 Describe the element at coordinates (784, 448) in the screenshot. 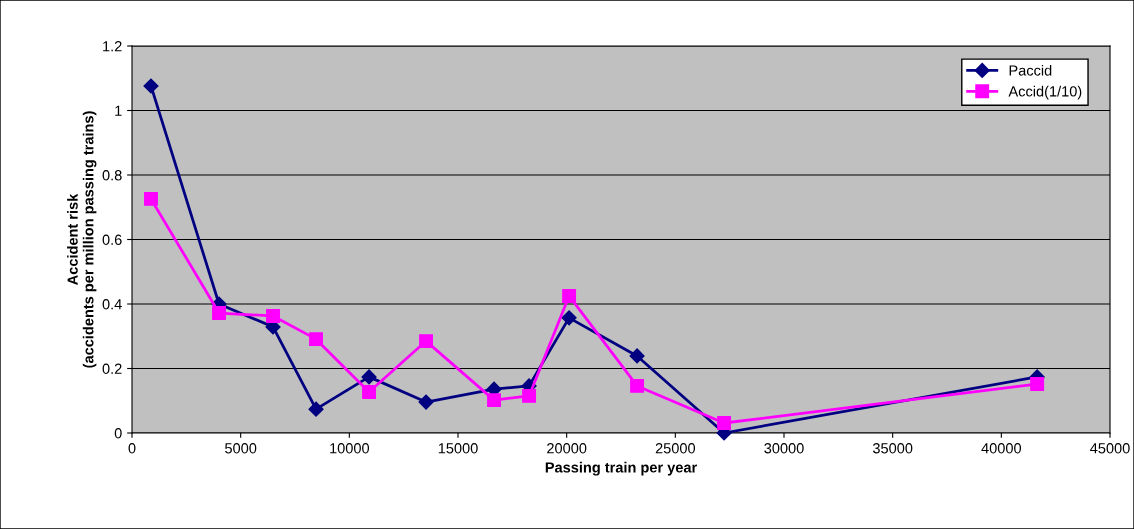

I see `x-tick-label: 30000` at that location.